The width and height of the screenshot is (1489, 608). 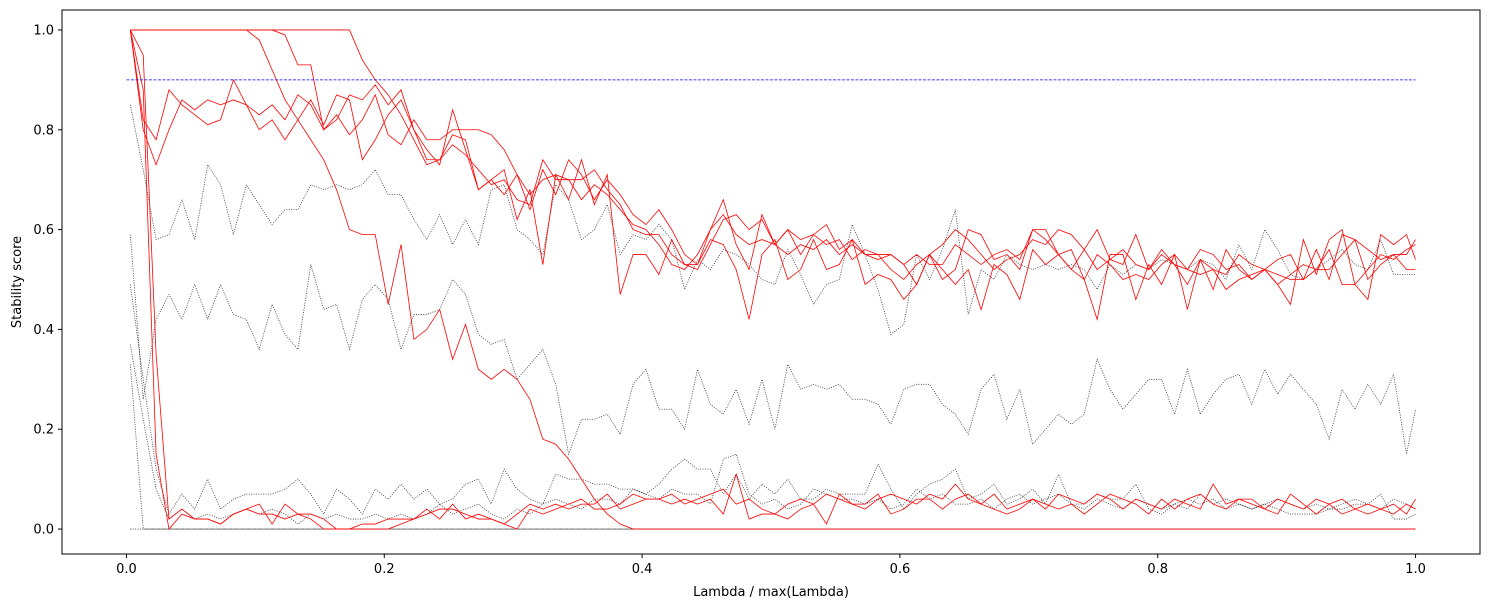 I want to click on x-tick-label: 0.0, so click(x=126, y=569).